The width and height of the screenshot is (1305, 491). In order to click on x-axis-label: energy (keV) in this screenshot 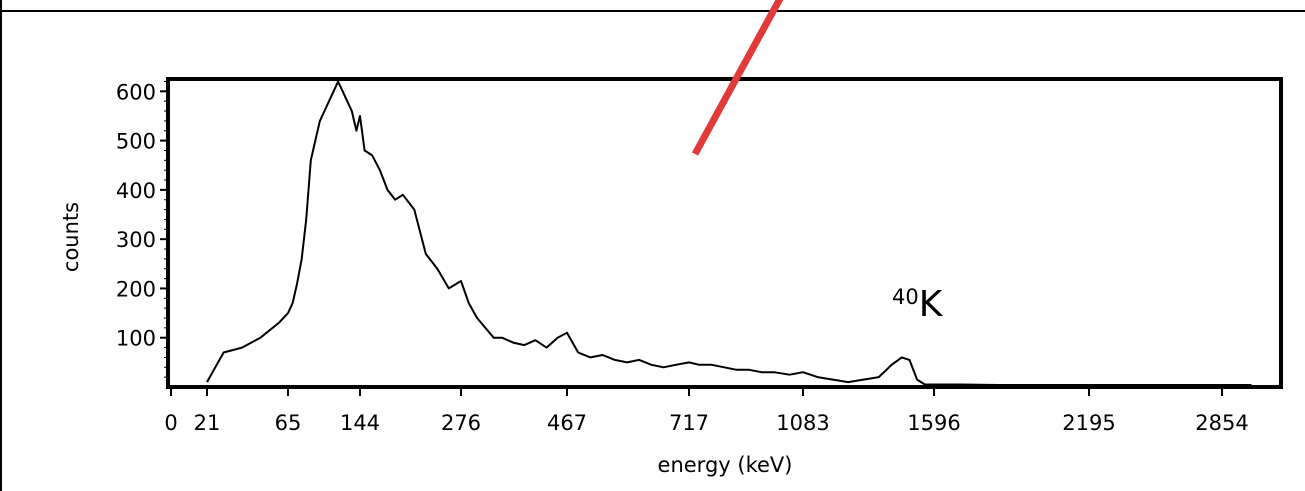, I will do `click(725, 465)`.